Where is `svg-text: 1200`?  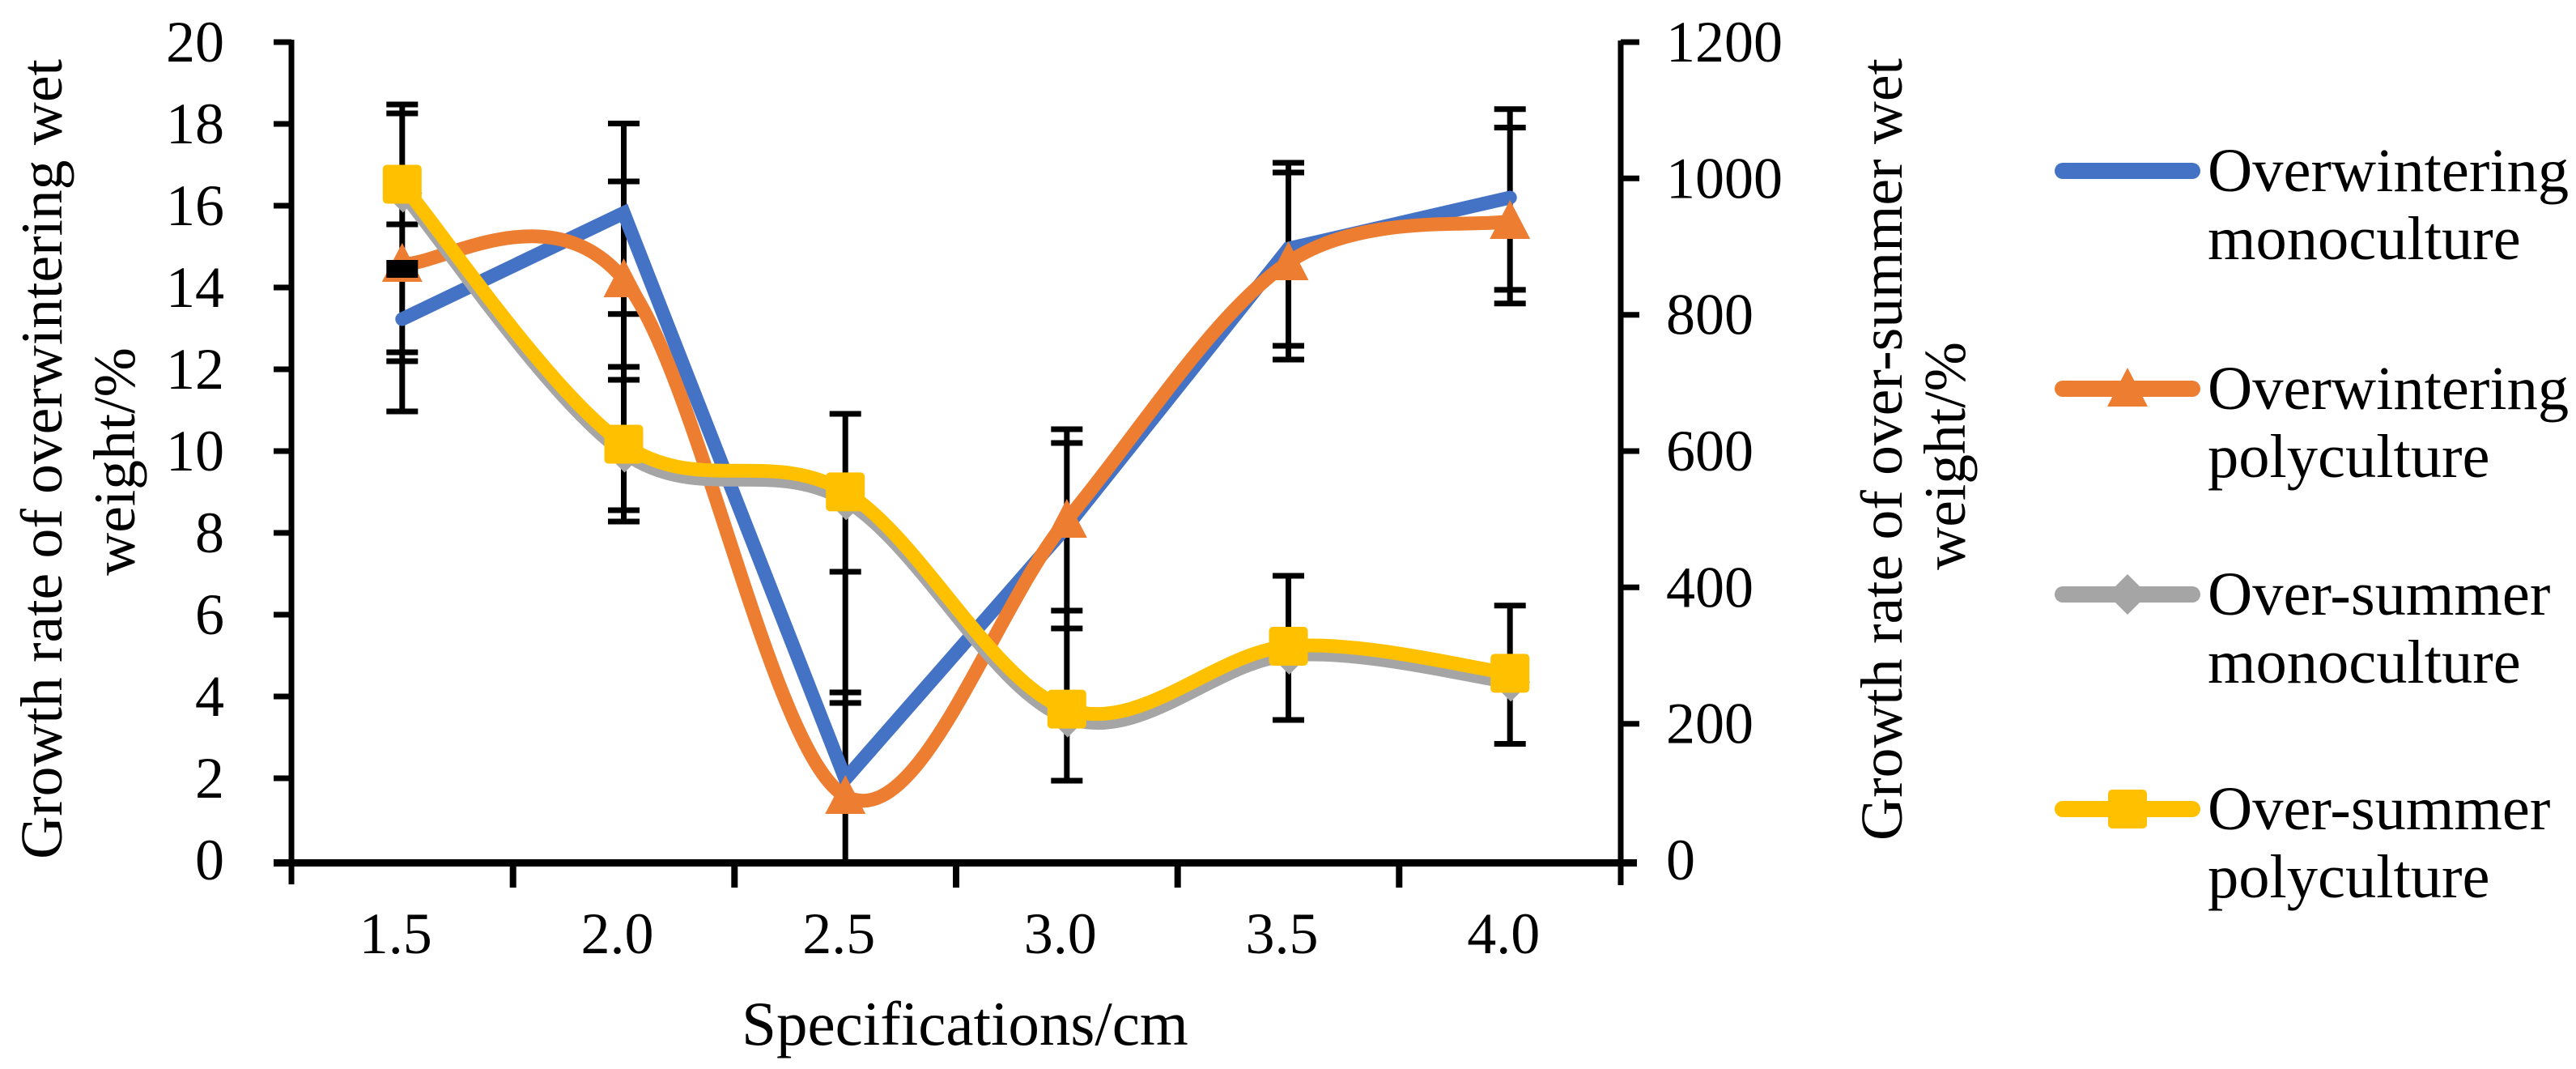 svg-text: 1200 is located at coordinates (1725, 43).